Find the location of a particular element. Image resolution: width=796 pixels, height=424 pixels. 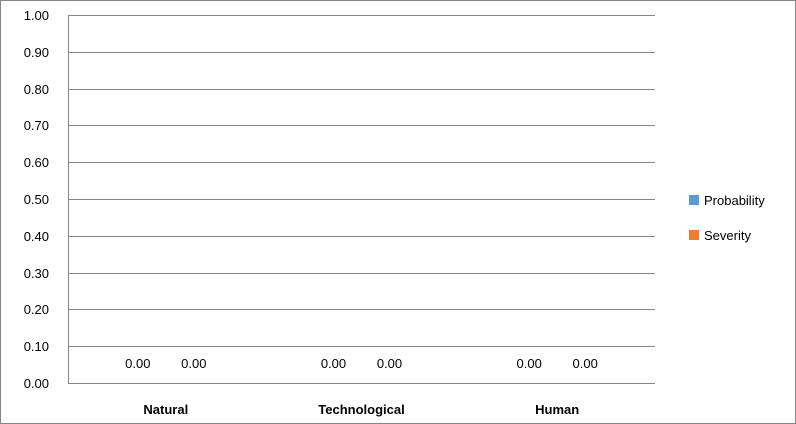

legend: Probability Severity is located at coordinates (727, 218).